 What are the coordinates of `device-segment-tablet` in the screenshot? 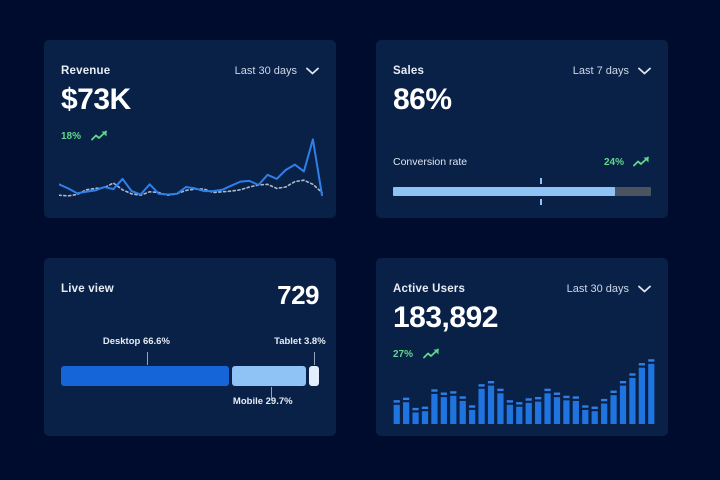 It's located at (314, 376).